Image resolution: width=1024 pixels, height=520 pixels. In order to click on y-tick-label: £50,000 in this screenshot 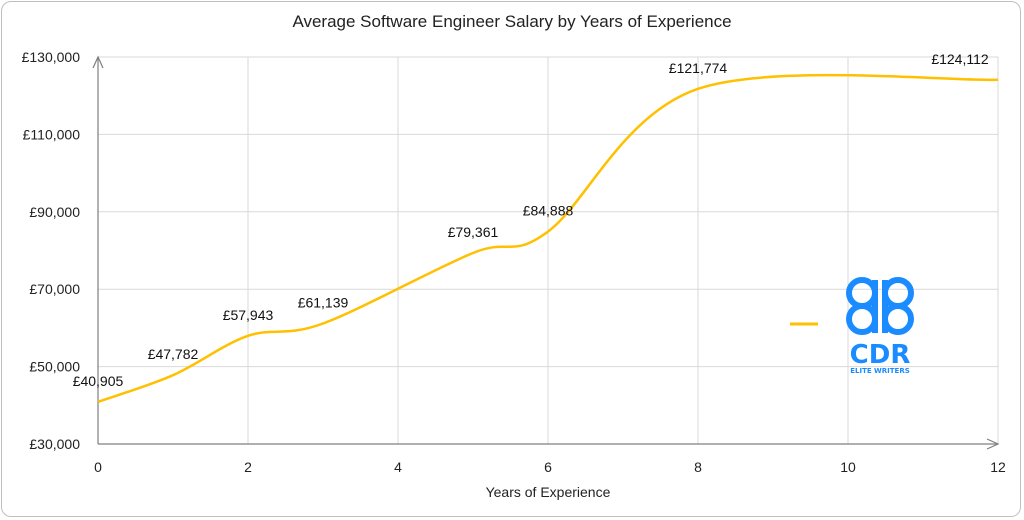, I will do `click(54, 367)`.